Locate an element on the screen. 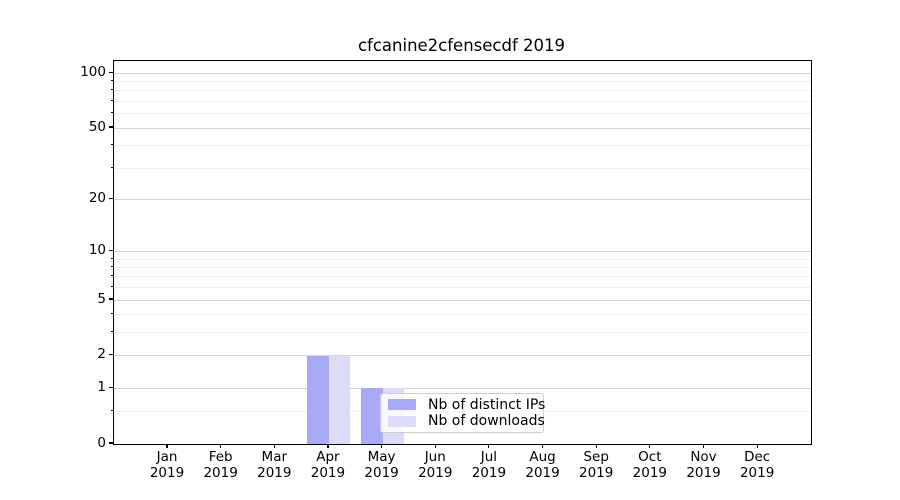  legend-item: Nb of distinct IPs is located at coordinates (466, 405).